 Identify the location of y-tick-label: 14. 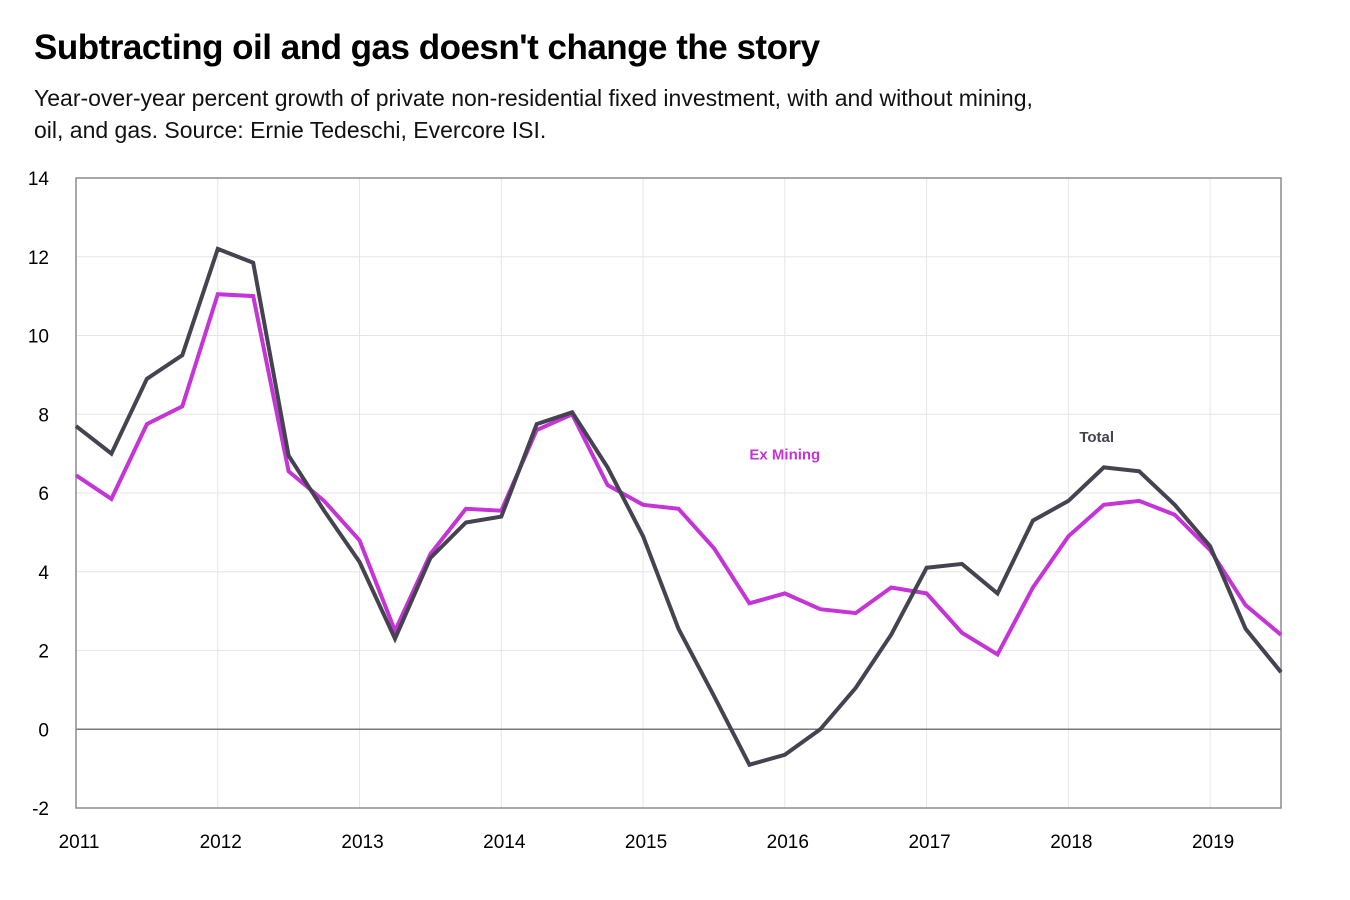
(39, 179).